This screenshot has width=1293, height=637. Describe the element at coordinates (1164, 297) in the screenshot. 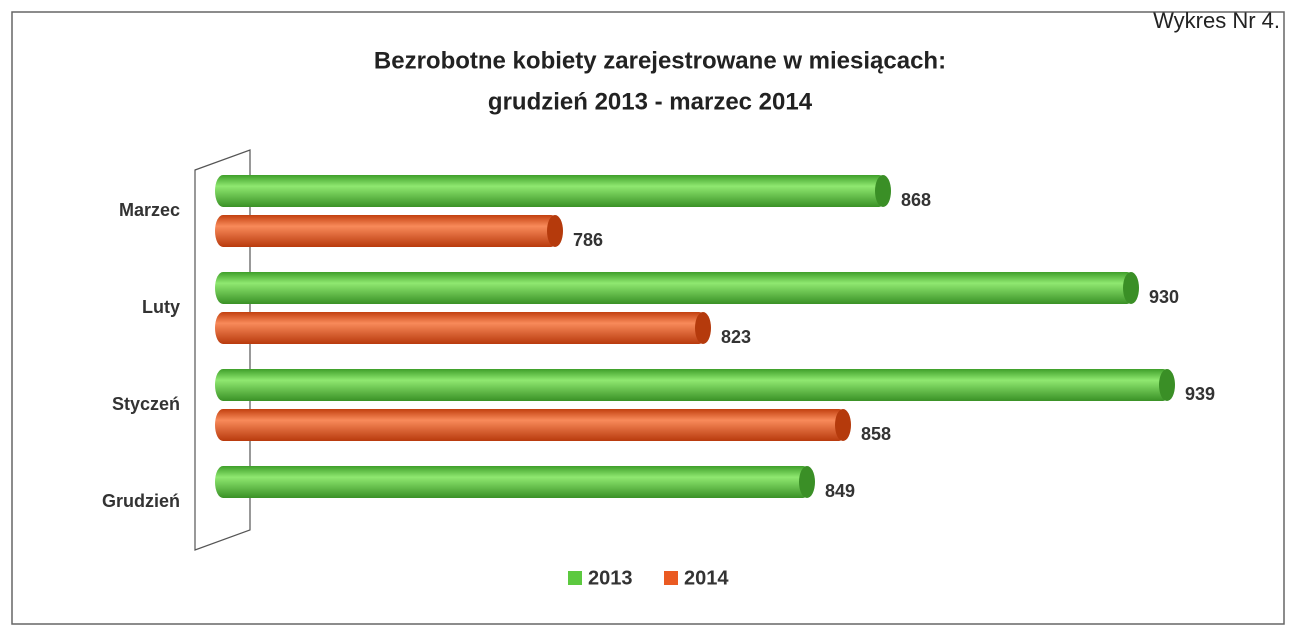

I see `data-label: 930` at that location.